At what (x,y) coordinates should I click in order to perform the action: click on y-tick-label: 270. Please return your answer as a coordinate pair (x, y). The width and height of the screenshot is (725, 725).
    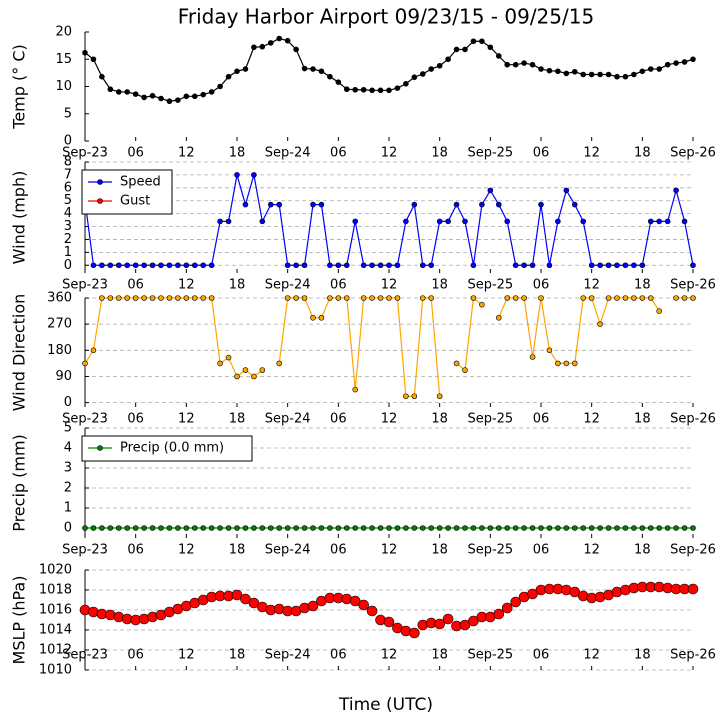
    Looking at the image, I should click on (59, 324).